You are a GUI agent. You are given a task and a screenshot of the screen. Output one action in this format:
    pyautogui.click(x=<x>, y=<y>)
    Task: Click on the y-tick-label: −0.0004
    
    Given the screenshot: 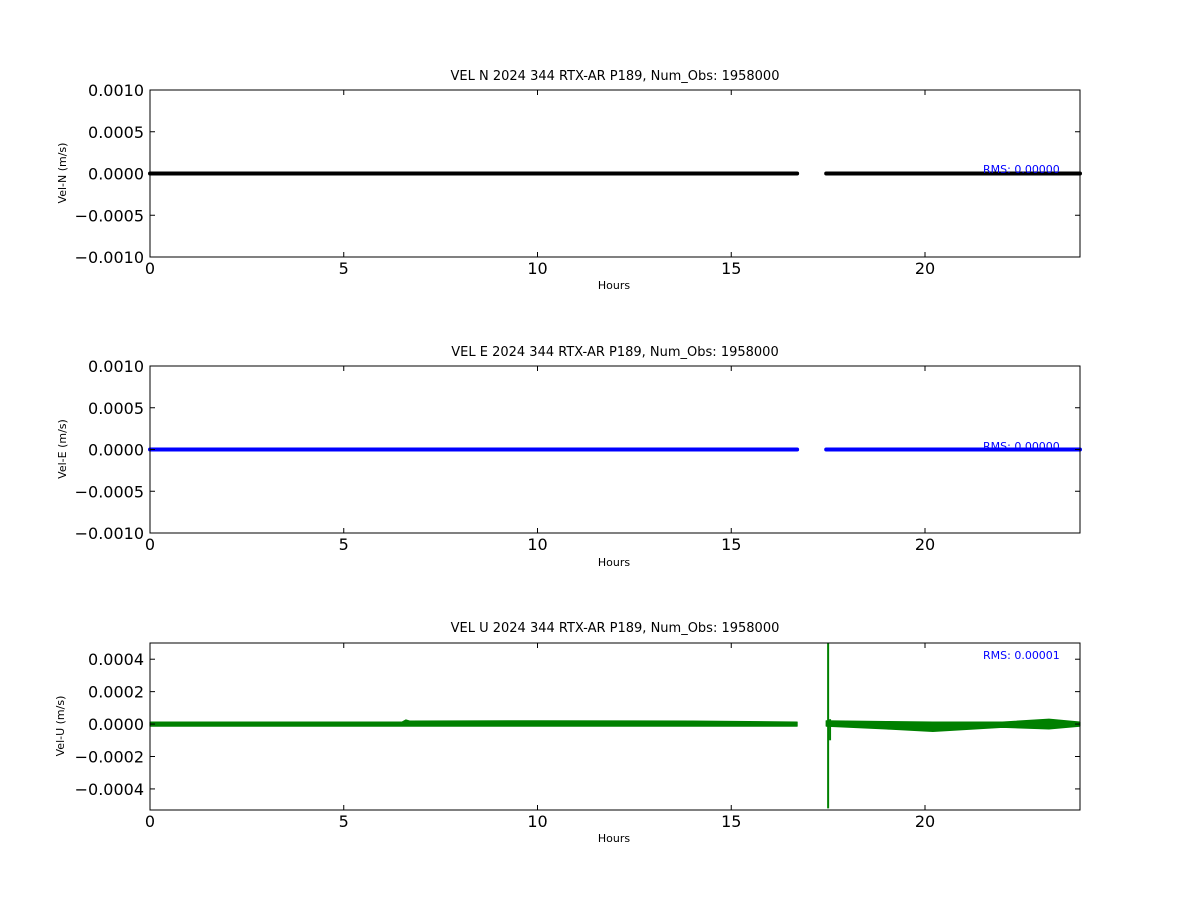 What is the action you would take?
    pyautogui.click(x=109, y=789)
    